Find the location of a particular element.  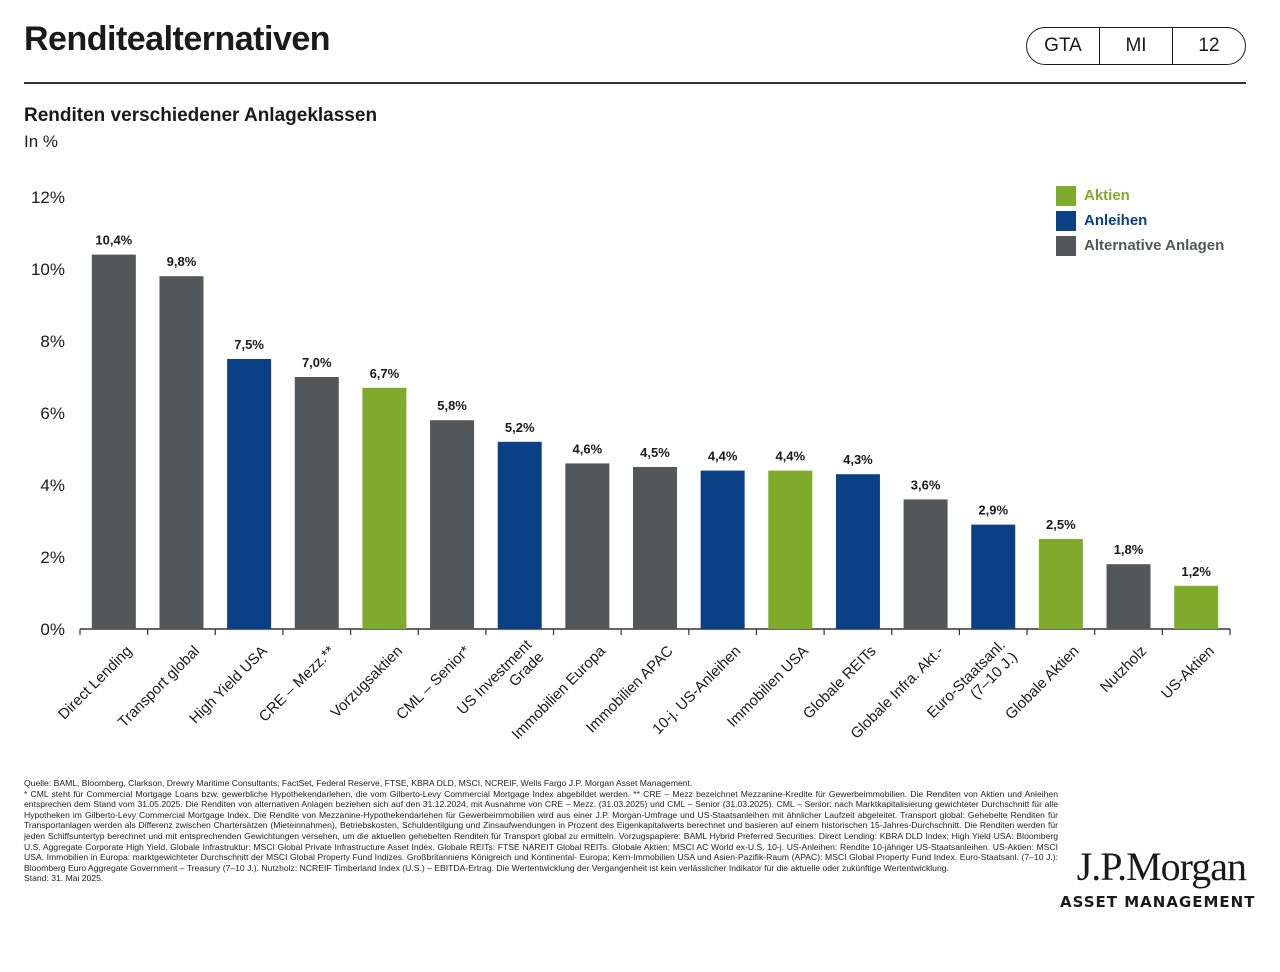

value-label: 2,5% is located at coordinates (1061, 524).